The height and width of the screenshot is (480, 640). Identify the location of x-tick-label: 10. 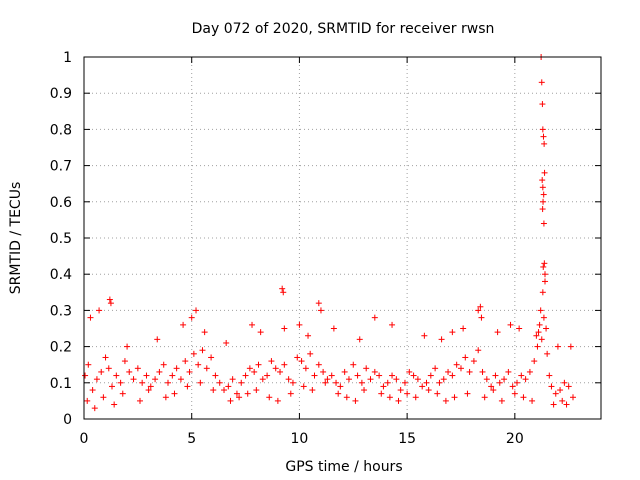
(300, 439).